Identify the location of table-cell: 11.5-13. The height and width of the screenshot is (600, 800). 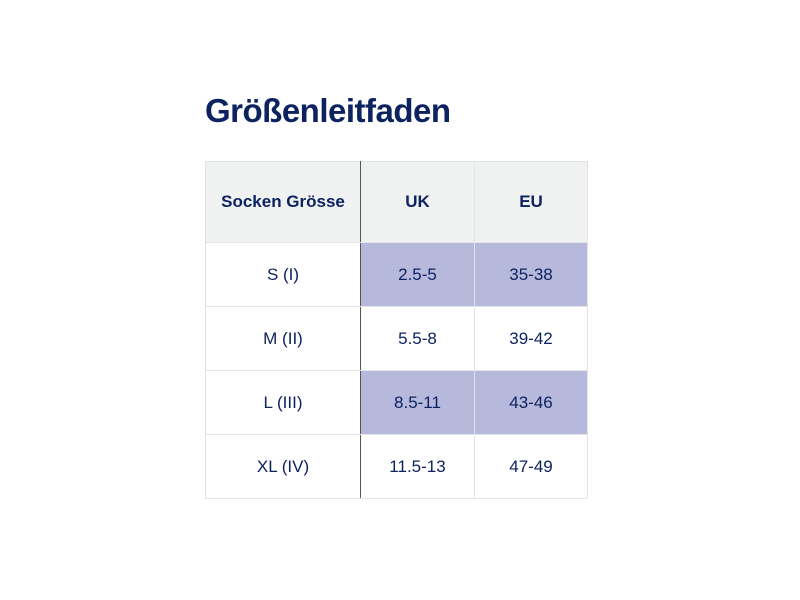
(417, 466).